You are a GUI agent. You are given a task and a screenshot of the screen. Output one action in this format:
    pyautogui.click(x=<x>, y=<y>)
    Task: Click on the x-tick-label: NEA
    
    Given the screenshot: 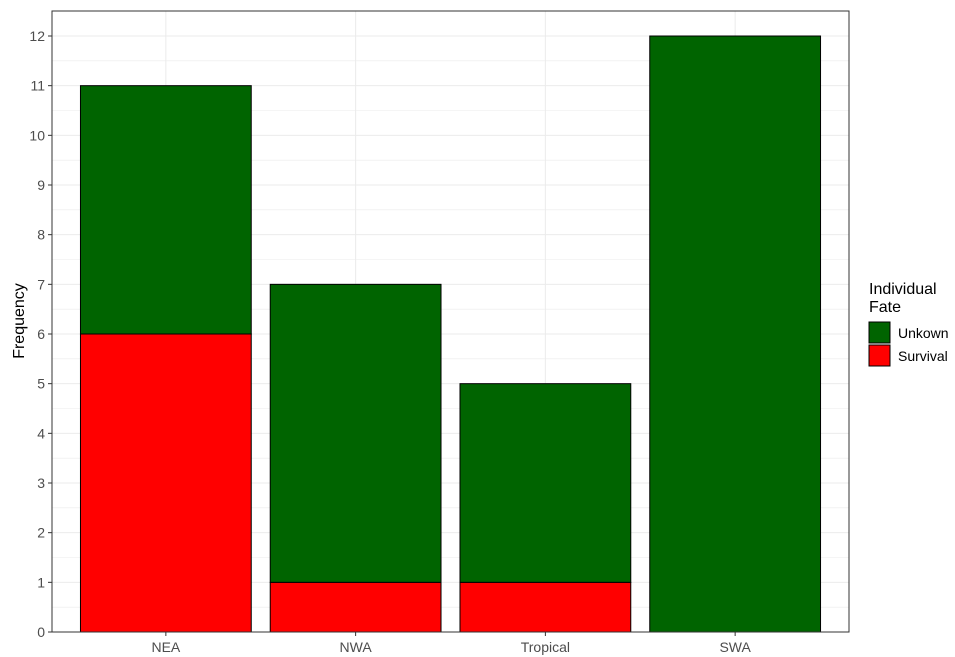 What is the action you would take?
    pyautogui.click(x=165, y=647)
    